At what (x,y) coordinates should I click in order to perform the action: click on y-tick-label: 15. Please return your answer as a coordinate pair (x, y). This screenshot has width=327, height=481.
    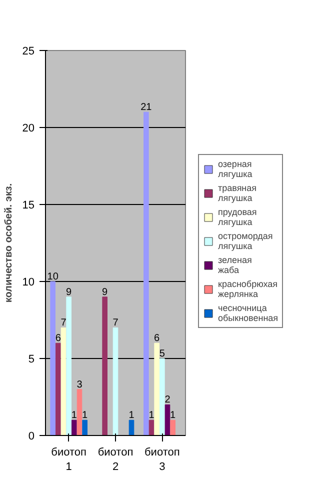
    Looking at the image, I should click on (28, 206).